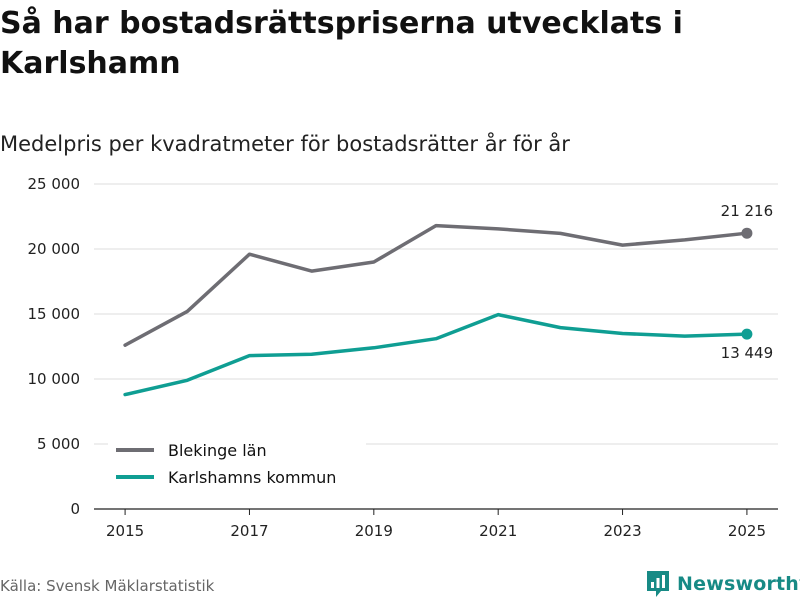 This screenshot has height=600, width=800. What do you see at coordinates (58, 444) in the screenshot?
I see `y-tick-label: 5 000` at bounding box center [58, 444].